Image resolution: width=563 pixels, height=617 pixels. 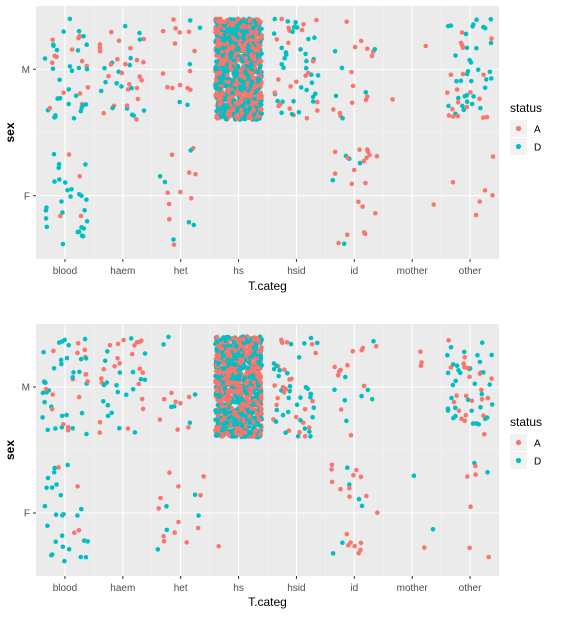 I want to click on x-axis-title: T.categ, so click(x=267, y=602).